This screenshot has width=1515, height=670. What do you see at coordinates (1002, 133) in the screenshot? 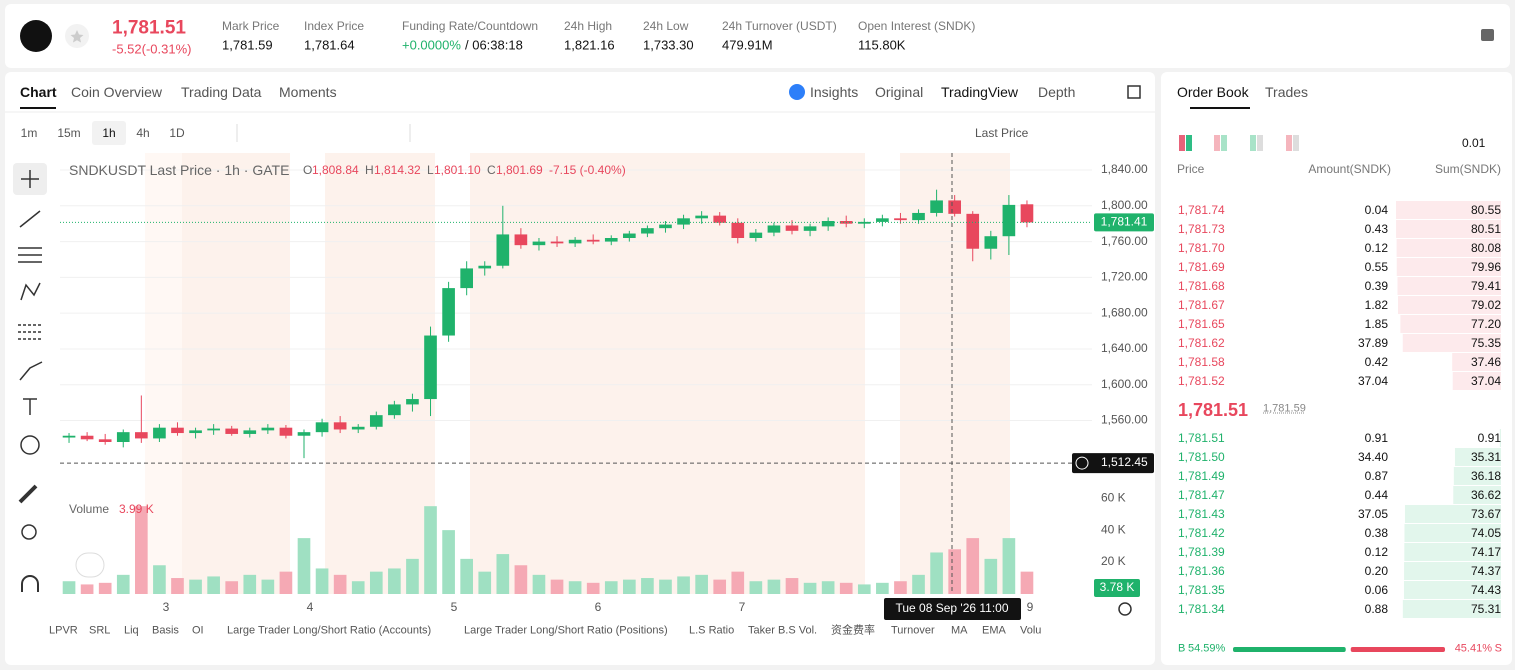
I see `price-type-select: Last Price` at bounding box center [1002, 133].